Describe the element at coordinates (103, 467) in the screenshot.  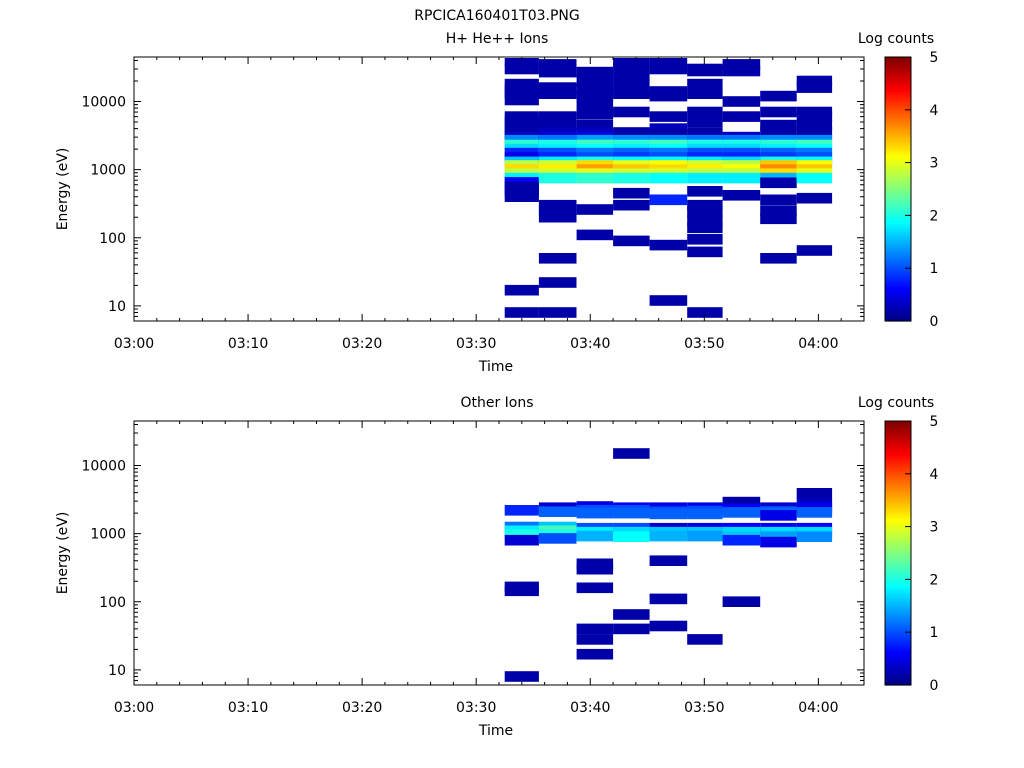
I see `p2-ytick-label-3: 10000` at that location.